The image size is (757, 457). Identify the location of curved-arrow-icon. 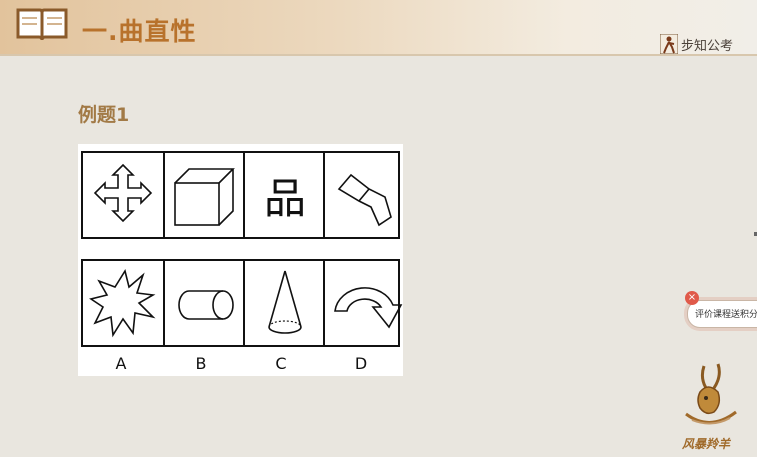
(368, 308).